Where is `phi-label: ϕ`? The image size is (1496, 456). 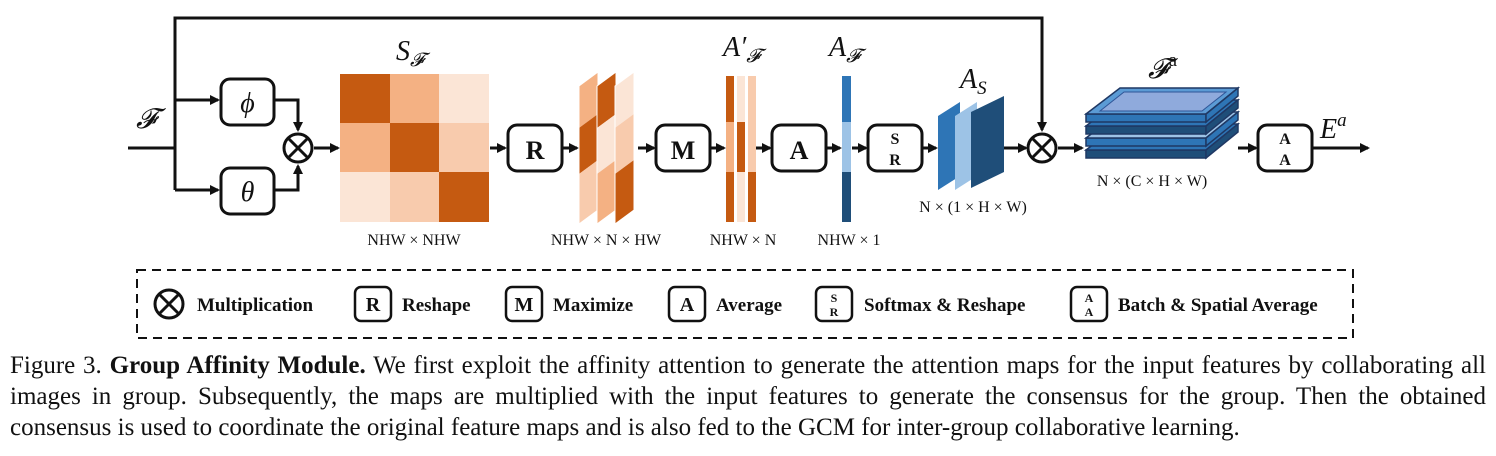 phi-label: ϕ is located at coordinates (247, 103).